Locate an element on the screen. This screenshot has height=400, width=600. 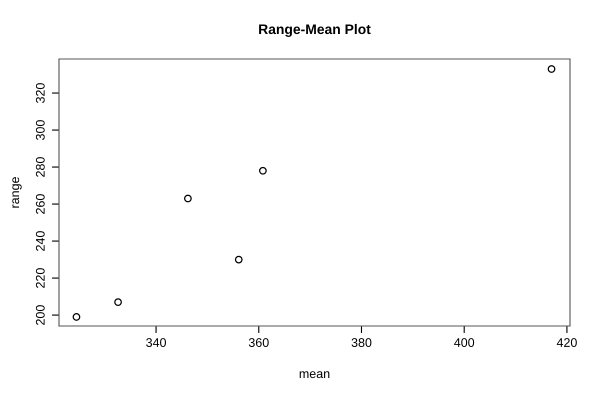
x-tick-label: 360 is located at coordinates (258, 342).